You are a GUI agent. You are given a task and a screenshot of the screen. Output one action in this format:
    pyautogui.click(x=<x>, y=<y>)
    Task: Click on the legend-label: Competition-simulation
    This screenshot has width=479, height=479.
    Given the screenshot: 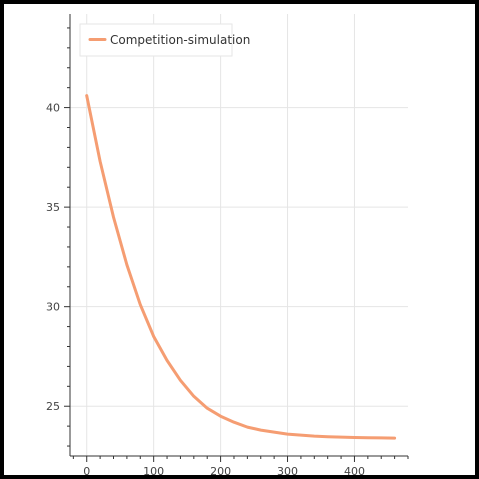 What is the action you would take?
    pyautogui.click(x=180, y=40)
    